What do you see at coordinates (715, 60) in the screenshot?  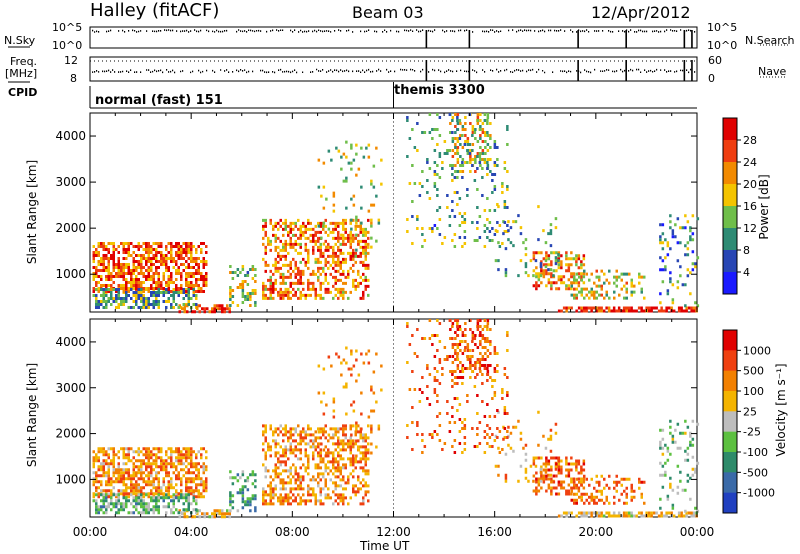 I see `nave-tick-top: 60` at bounding box center [715, 60].